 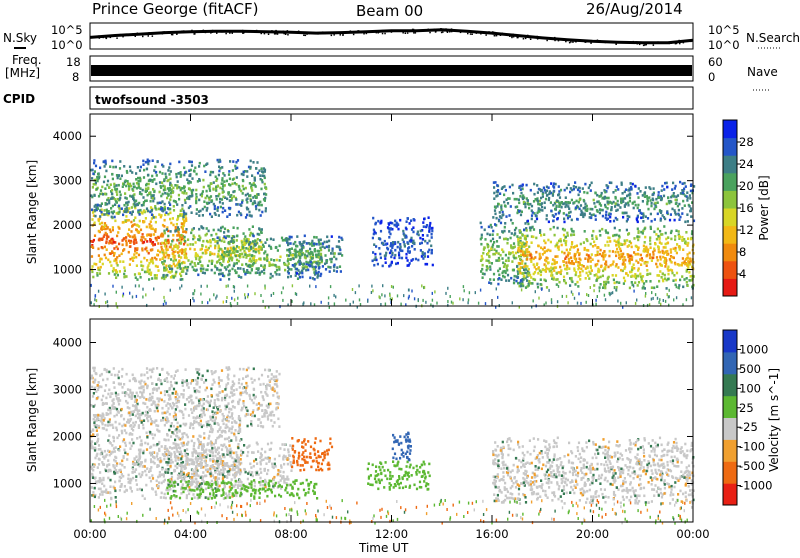 What do you see at coordinates (391, 37) in the screenshot?
I see `noise-series` at bounding box center [391, 37].